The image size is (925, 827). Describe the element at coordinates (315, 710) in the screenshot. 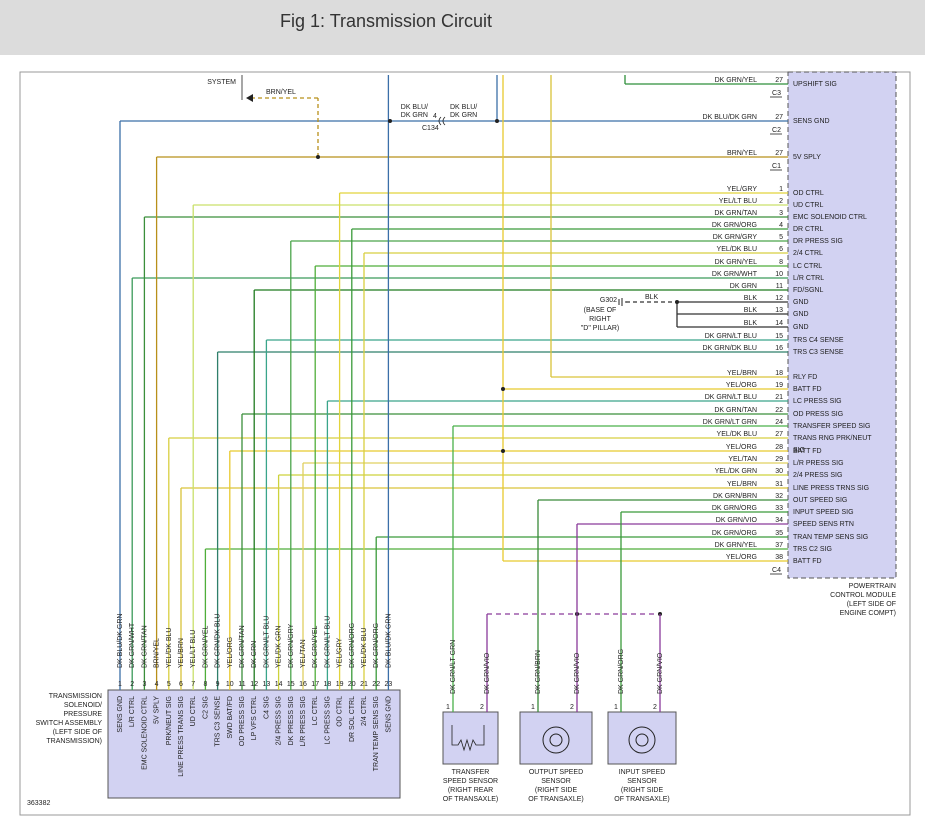

I see `connector-pin-name: LC CTRL` at that location.